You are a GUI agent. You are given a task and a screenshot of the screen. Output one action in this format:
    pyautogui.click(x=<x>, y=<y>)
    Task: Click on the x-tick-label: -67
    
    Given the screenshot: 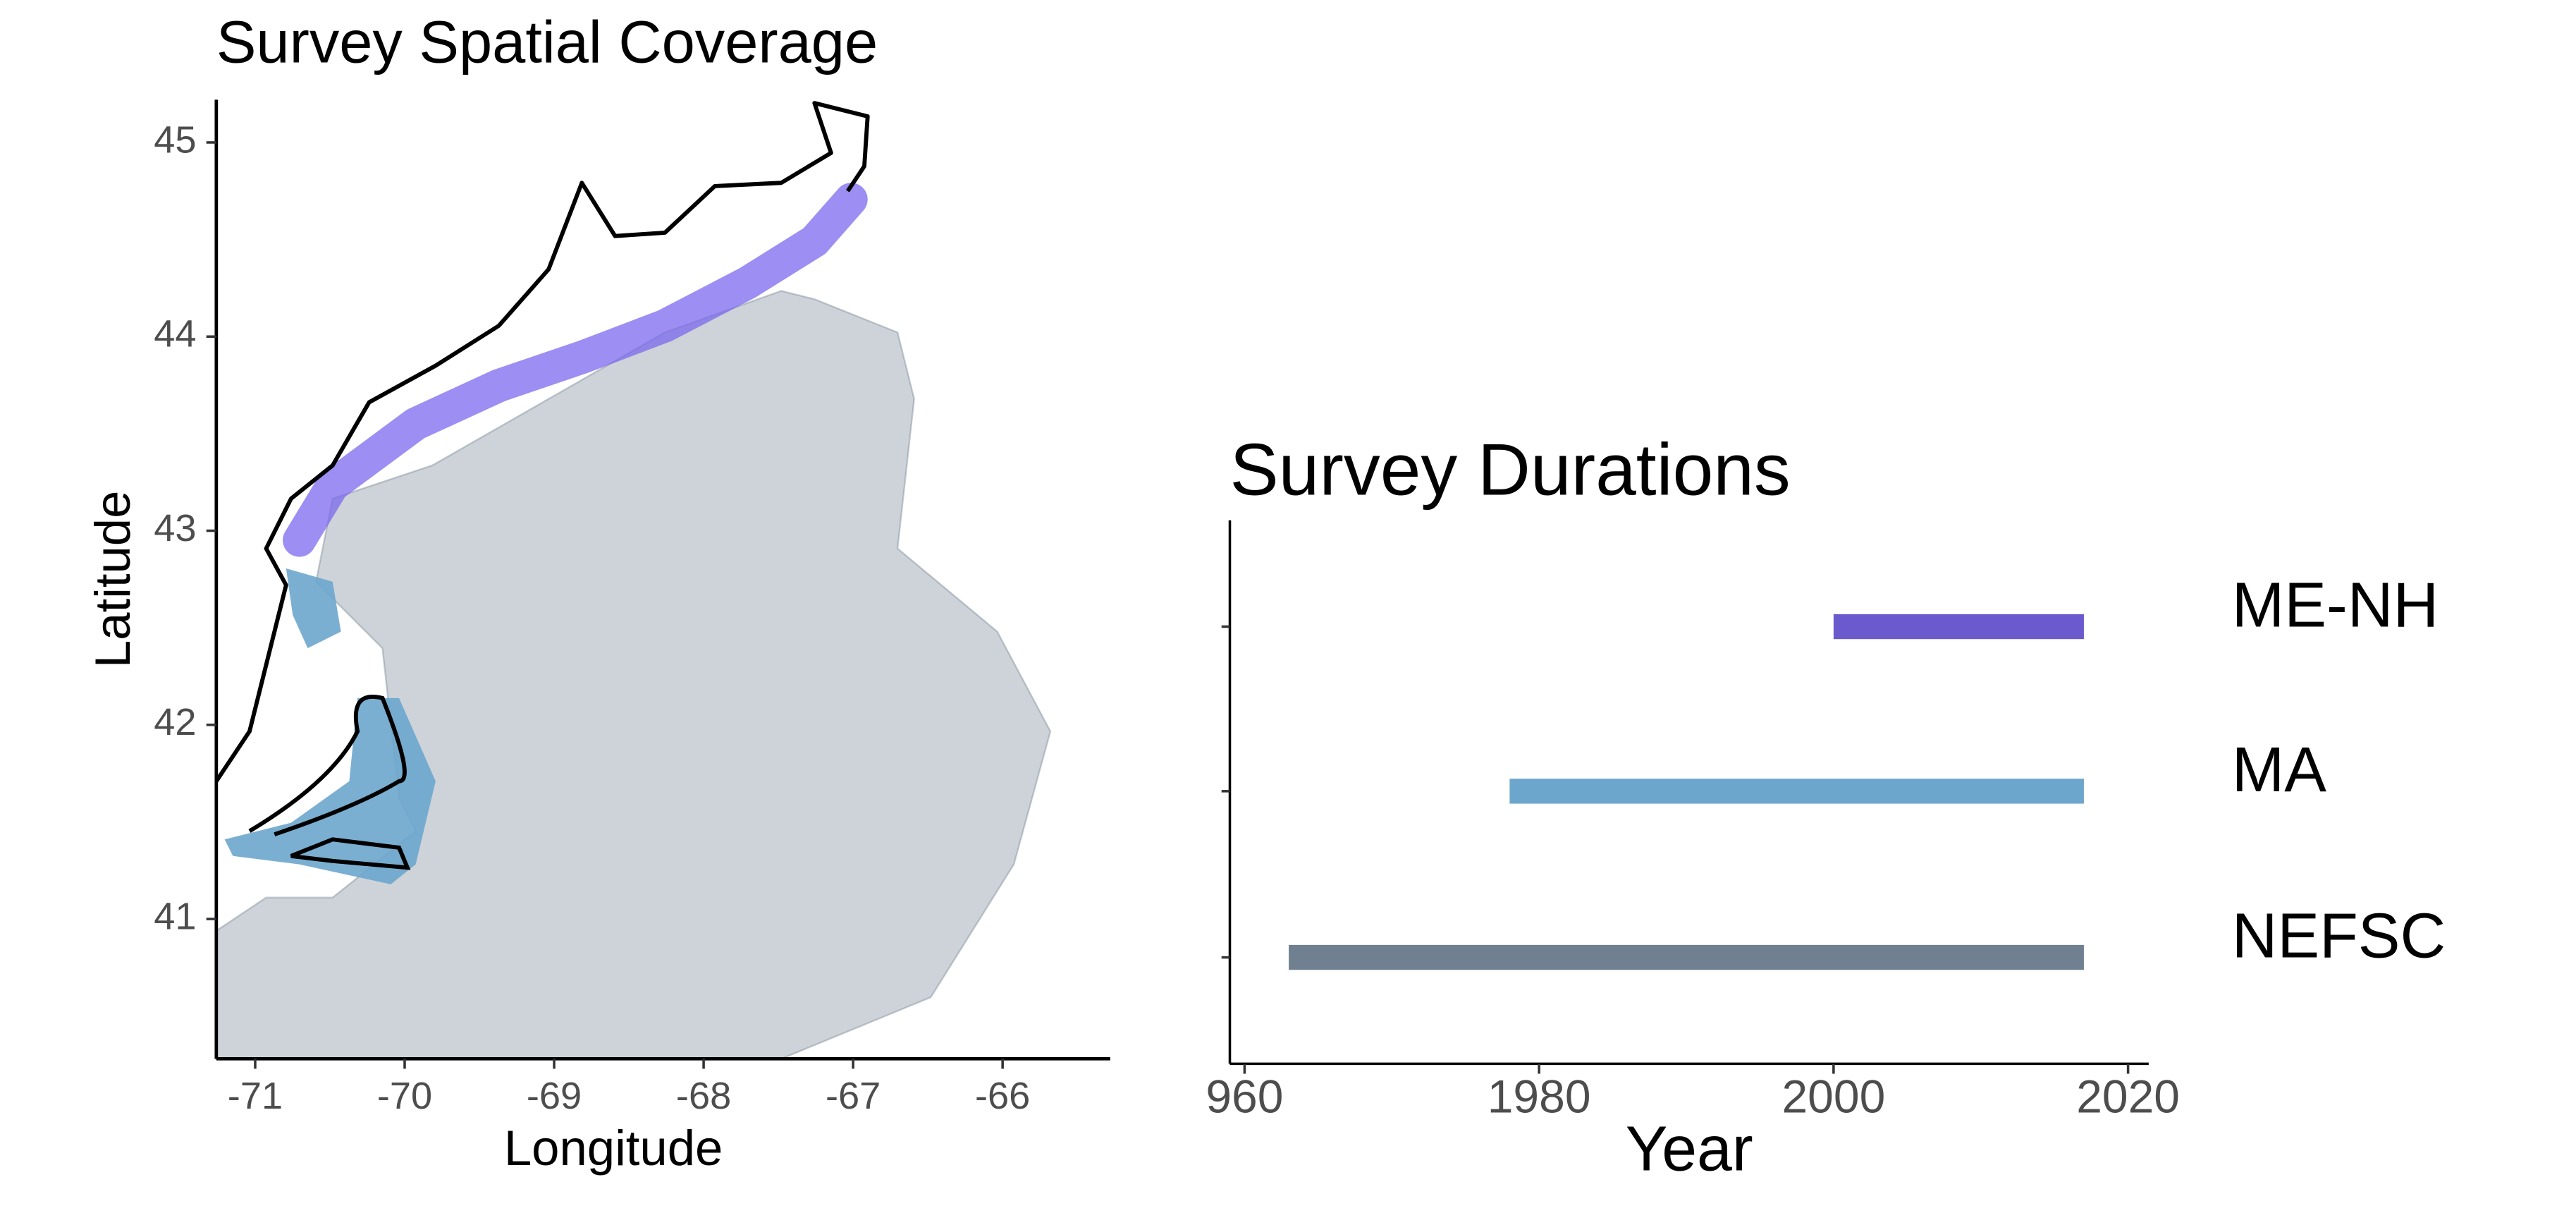 What is the action you would take?
    pyautogui.click(x=853, y=1096)
    